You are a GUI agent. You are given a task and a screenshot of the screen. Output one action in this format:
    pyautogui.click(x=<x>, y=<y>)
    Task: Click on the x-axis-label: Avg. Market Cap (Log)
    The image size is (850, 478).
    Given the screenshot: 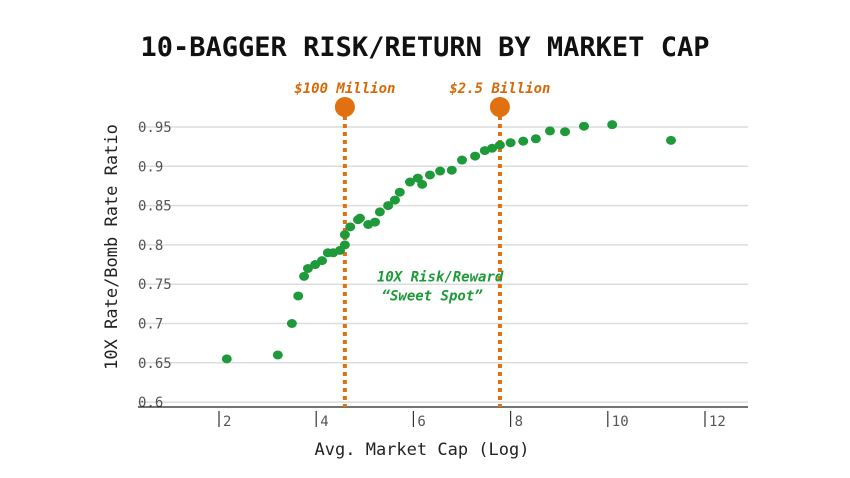 What is the action you would take?
    pyautogui.click(x=422, y=450)
    